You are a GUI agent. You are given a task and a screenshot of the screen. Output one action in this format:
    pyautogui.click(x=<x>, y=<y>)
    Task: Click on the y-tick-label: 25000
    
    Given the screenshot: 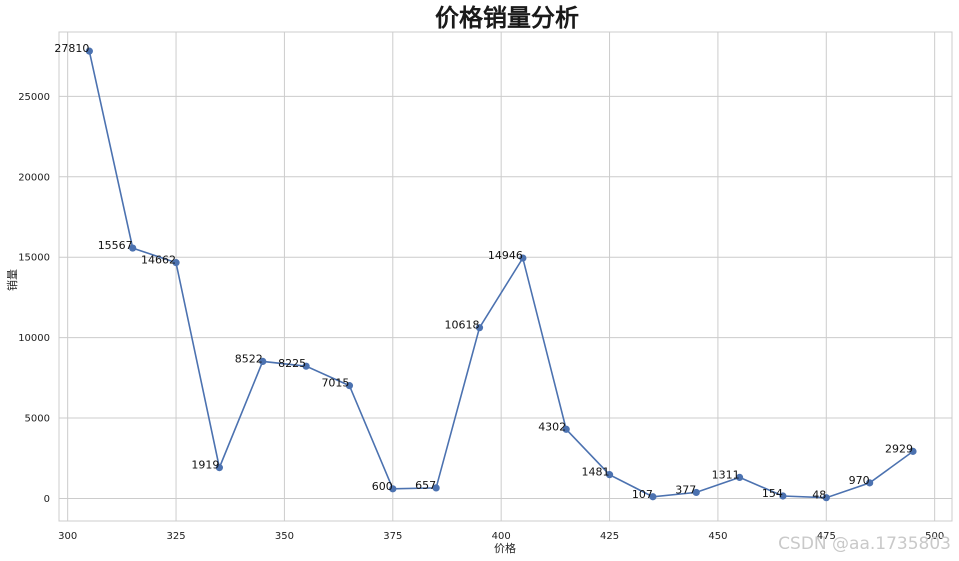 What is the action you would take?
    pyautogui.click(x=34, y=97)
    